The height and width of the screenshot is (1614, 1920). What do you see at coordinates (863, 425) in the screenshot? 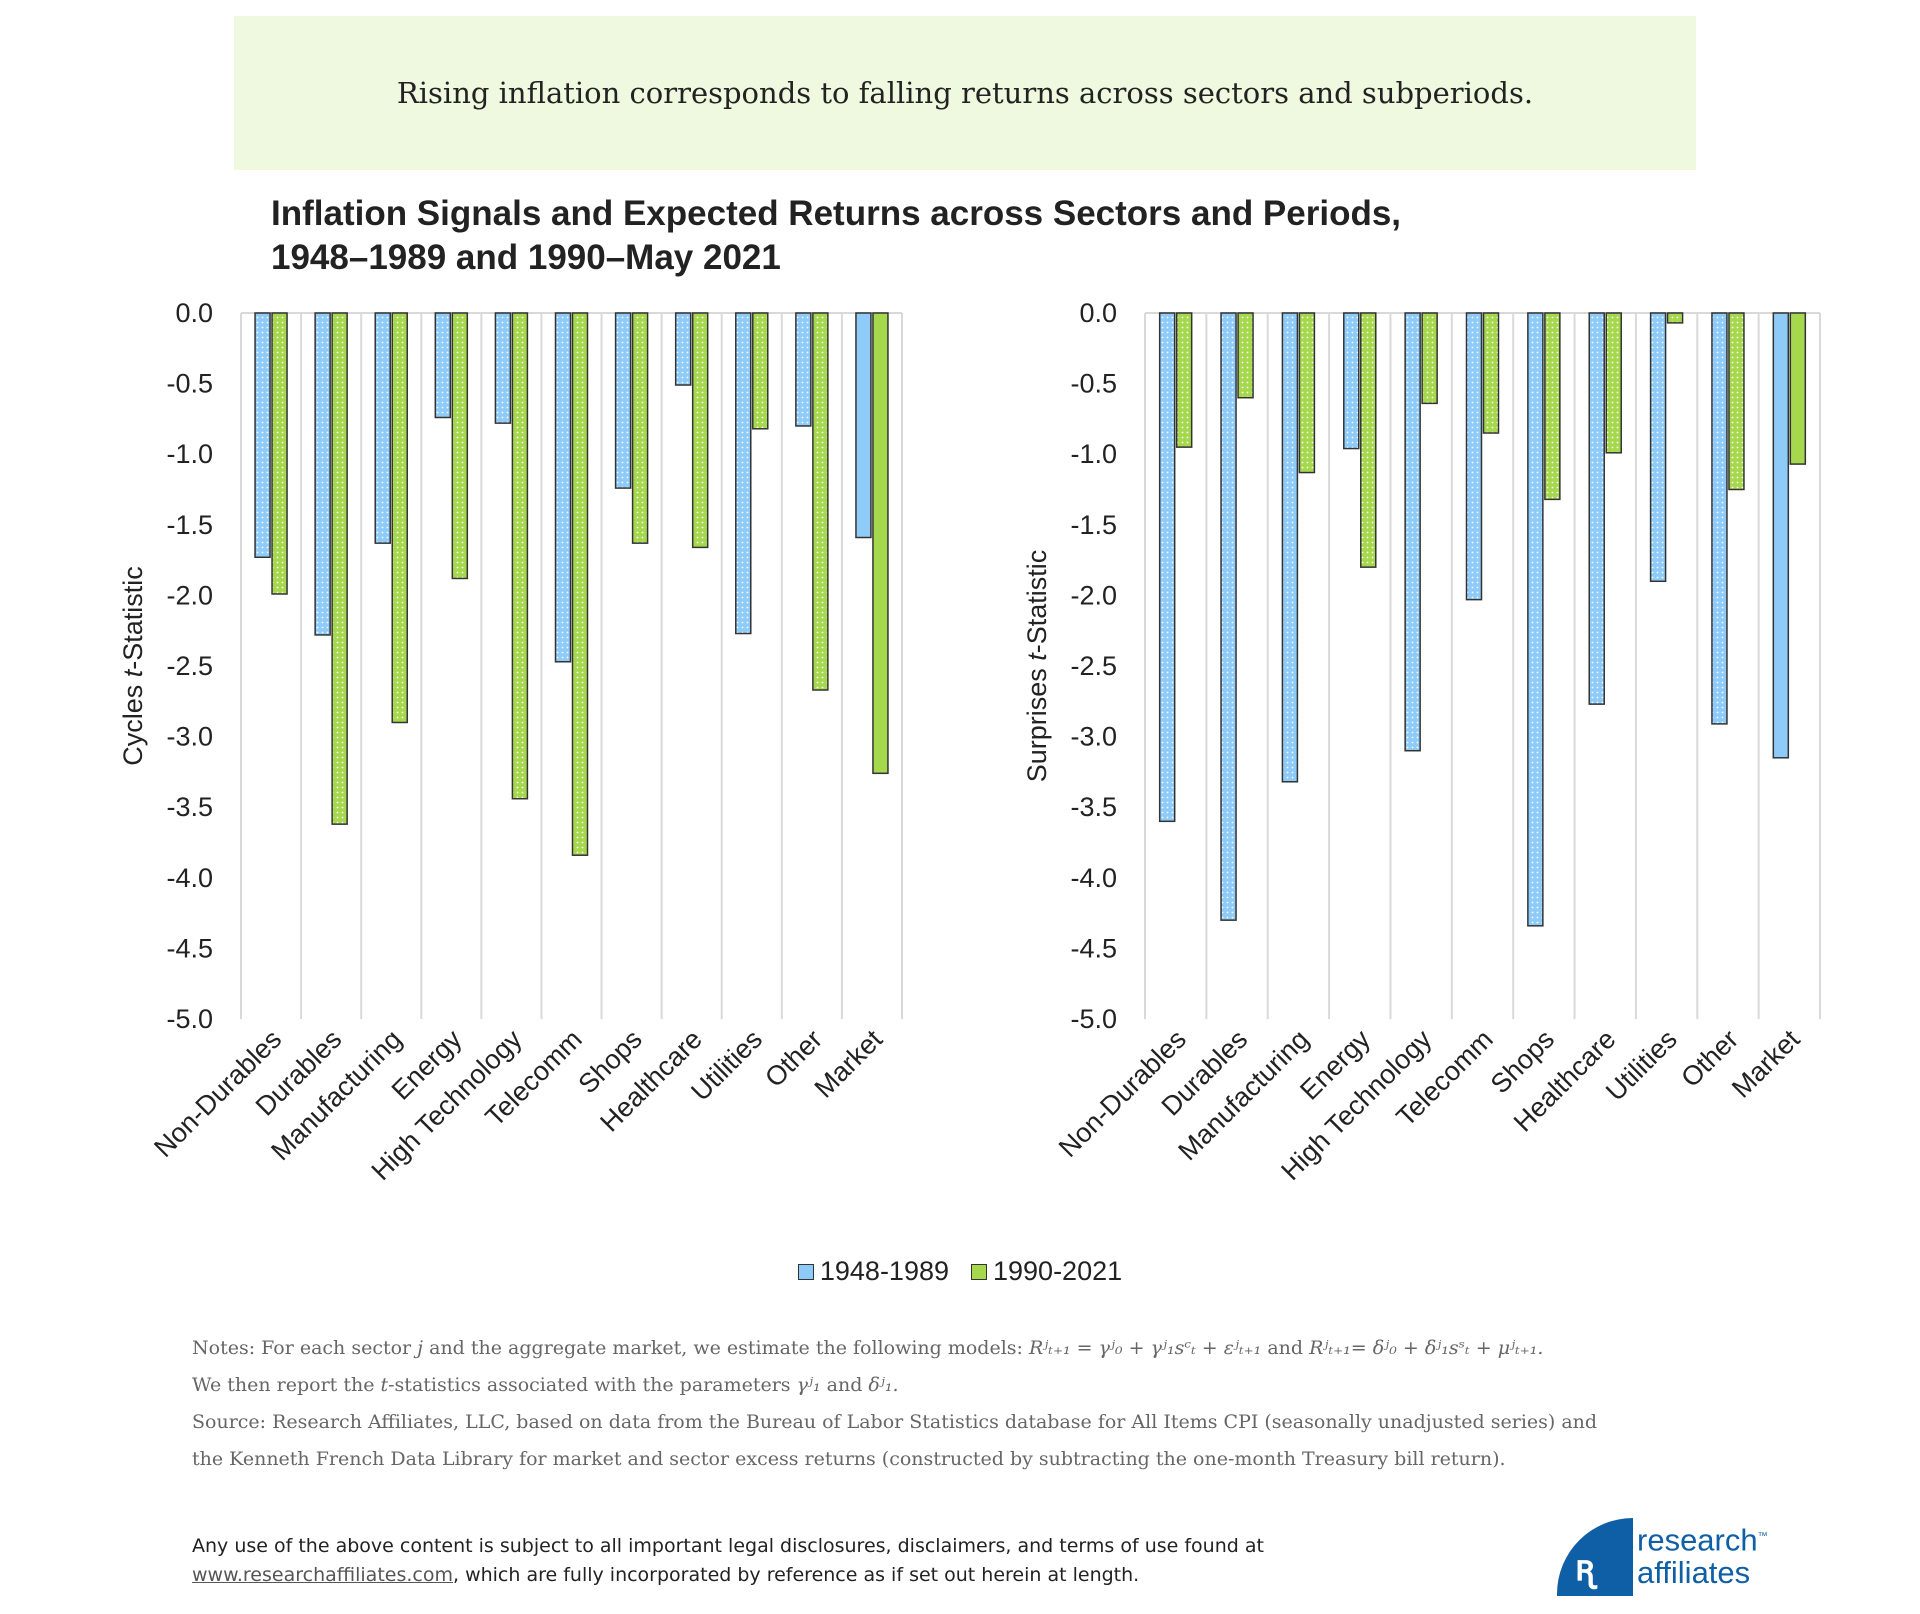
I see `bar-market-1948-1989` at bounding box center [863, 425].